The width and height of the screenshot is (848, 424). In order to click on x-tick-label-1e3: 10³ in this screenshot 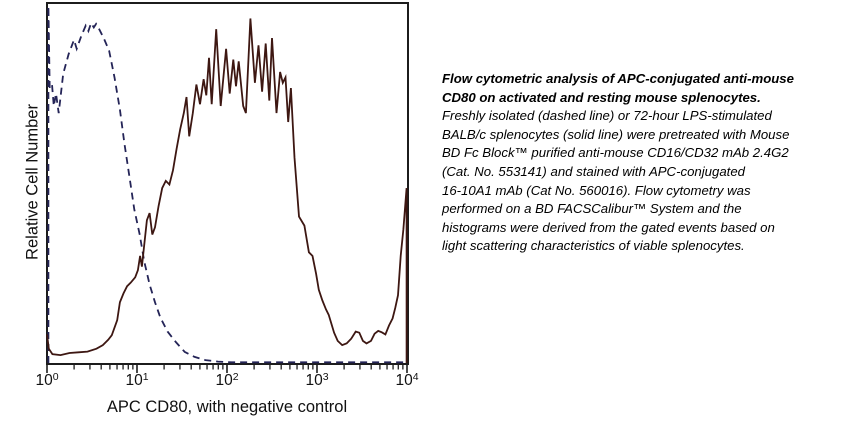, I will do `click(317, 380)`.